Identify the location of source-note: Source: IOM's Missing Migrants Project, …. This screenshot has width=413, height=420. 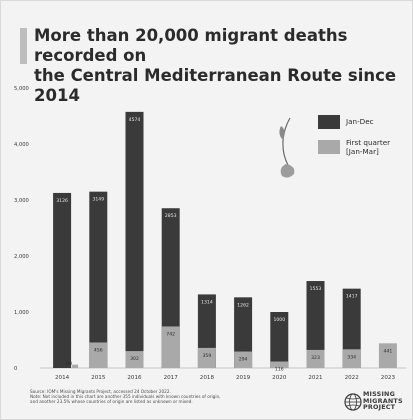
(125, 397).